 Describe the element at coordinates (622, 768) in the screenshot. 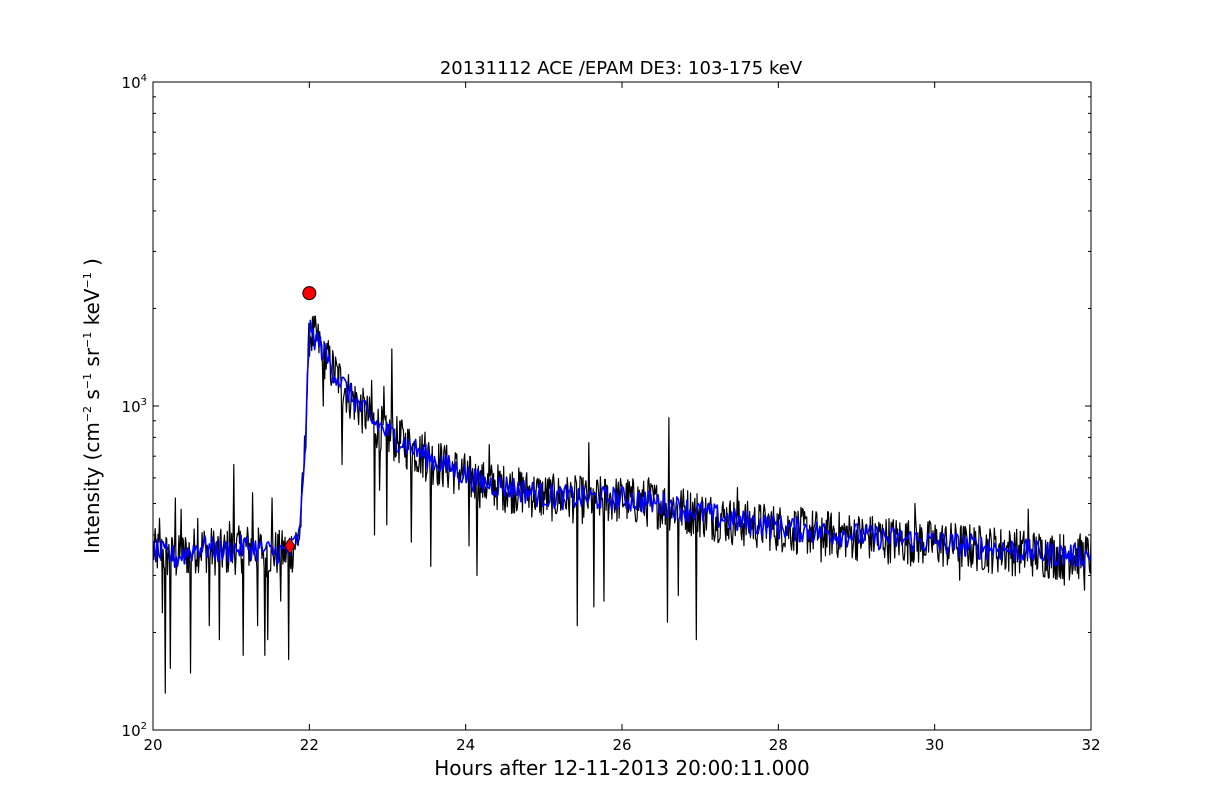

I see `x-axis-label: Hours after 12-11-2013 20:00:11.000` at that location.